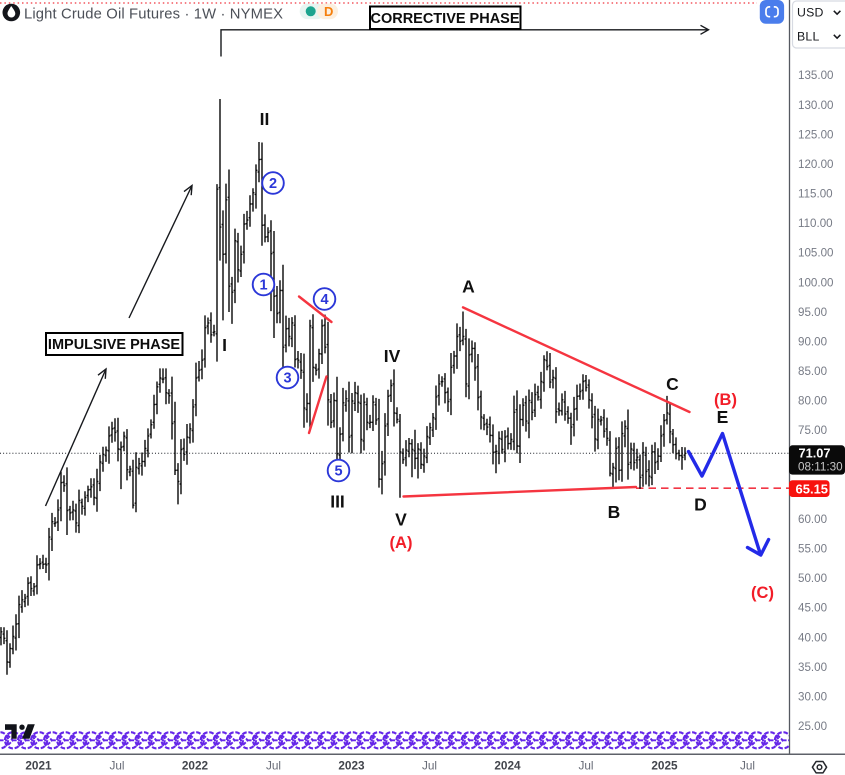 The image size is (845, 775). What do you see at coordinates (324, 300) in the screenshot?
I see `svg-text: 4` at bounding box center [324, 300].